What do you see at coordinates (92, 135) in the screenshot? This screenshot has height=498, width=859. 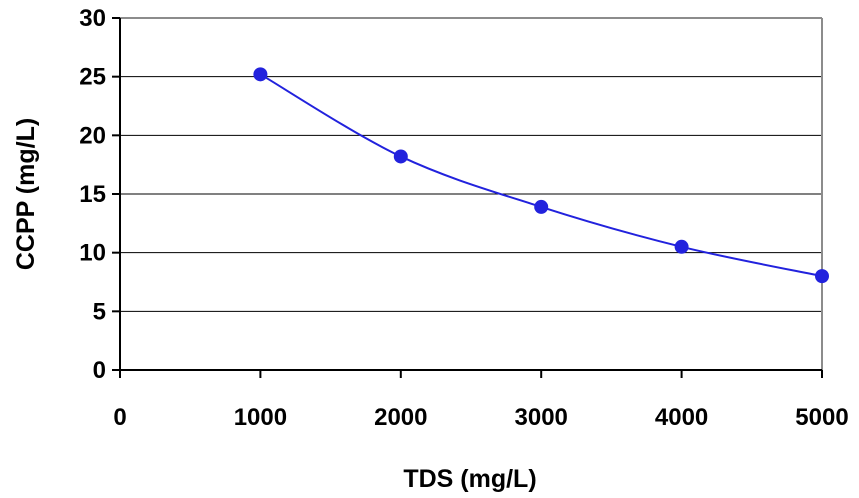 I see `y-tick-label: 20` at bounding box center [92, 135].